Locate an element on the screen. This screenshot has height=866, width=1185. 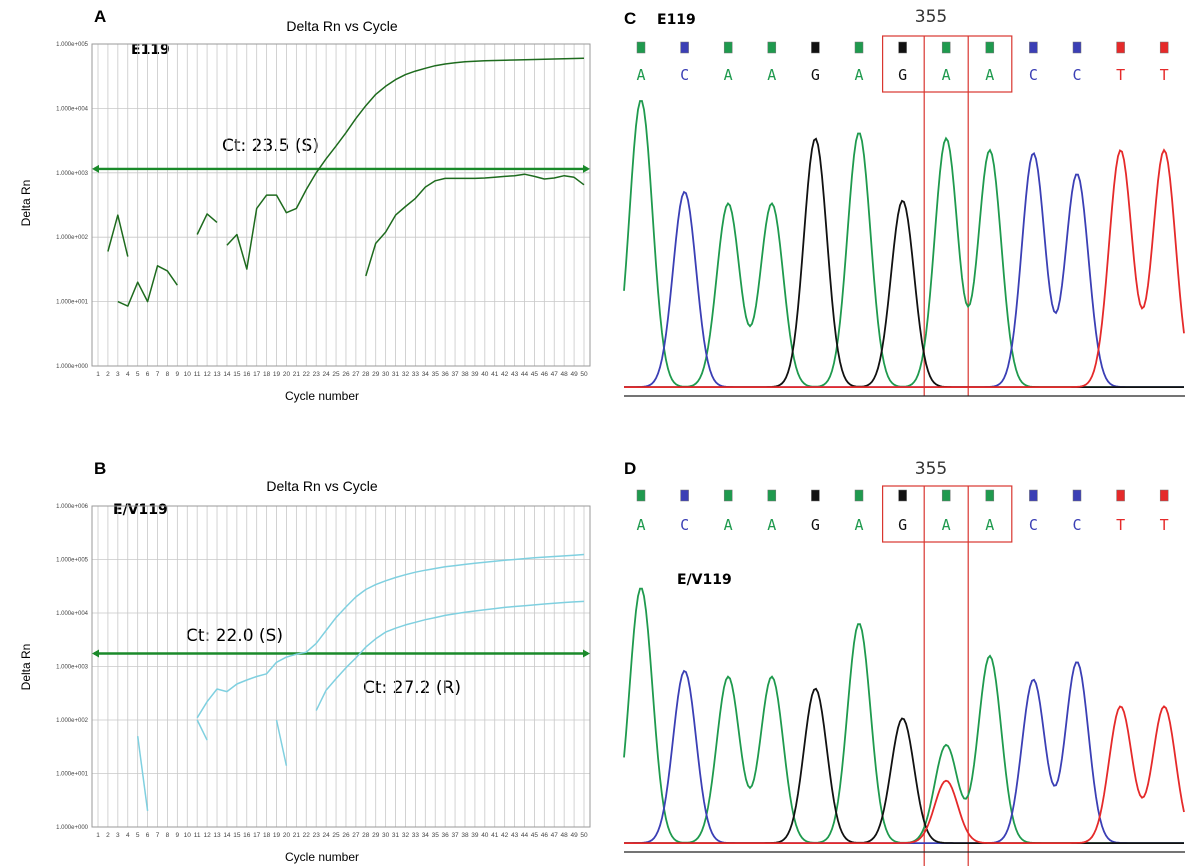
panel-b-ct-annotation-r: Ct: 27.2 (R) is located at coordinates (412, 688).